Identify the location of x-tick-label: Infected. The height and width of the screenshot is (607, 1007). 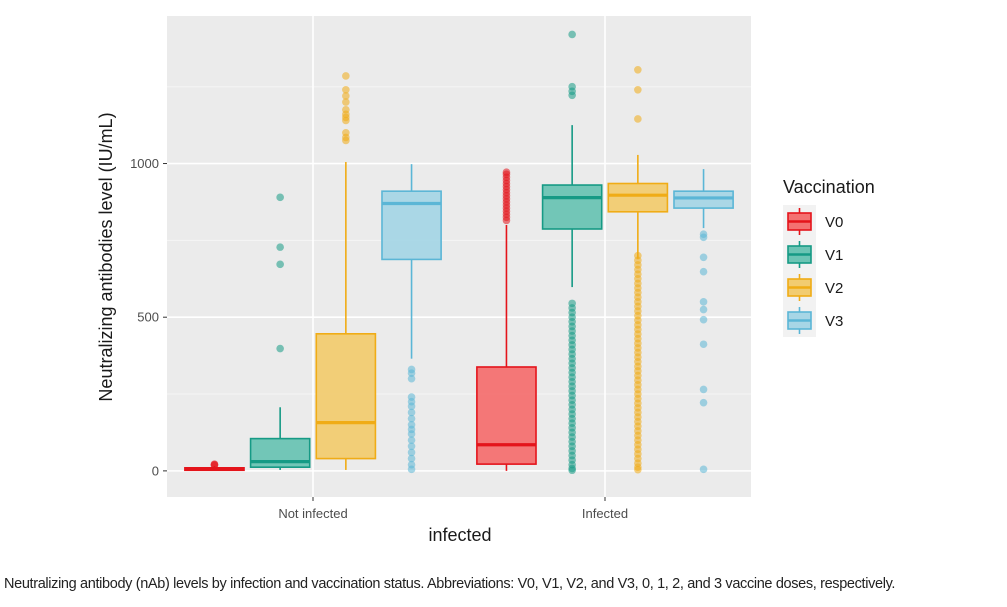
(605, 513).